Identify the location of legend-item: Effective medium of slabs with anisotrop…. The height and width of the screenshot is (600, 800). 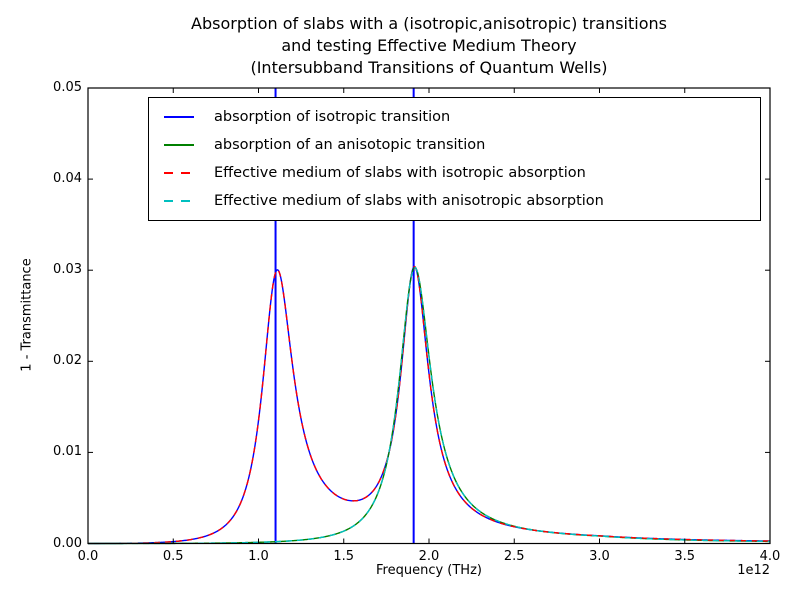
(454, 201).